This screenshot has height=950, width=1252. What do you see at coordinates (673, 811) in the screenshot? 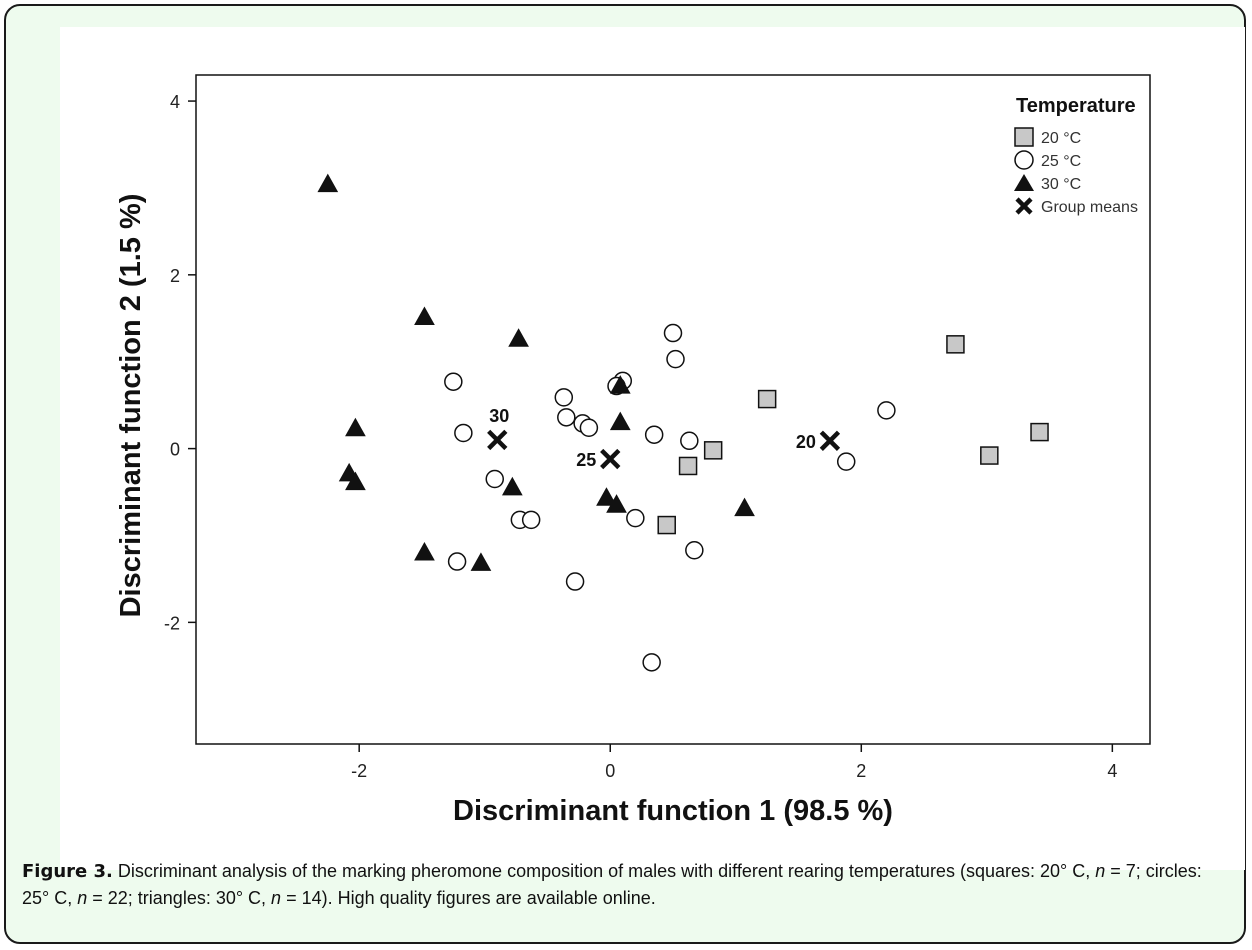
I see `x-axis-label: Discriminant function 1 (98.5 %)` at bounding box center [673, 811].